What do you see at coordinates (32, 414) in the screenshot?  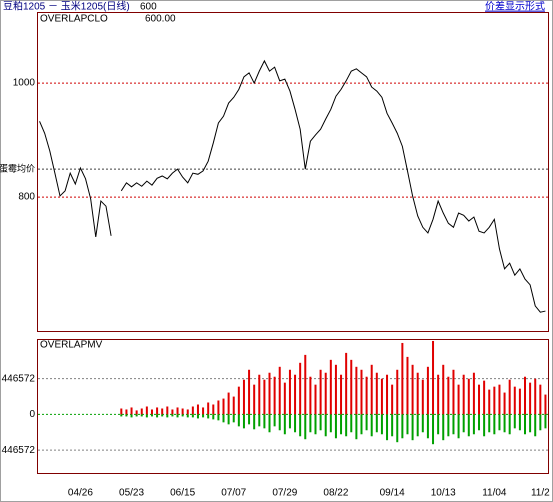 I see `y-tick-label: 0` at bounding box center [32, 414].